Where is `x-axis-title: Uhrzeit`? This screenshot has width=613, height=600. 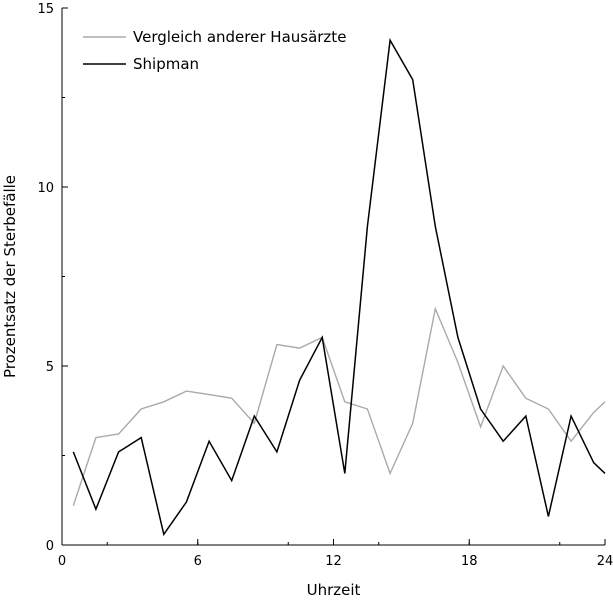
x-axis-title: Uhrzeit is located at coordinates (334, 590).